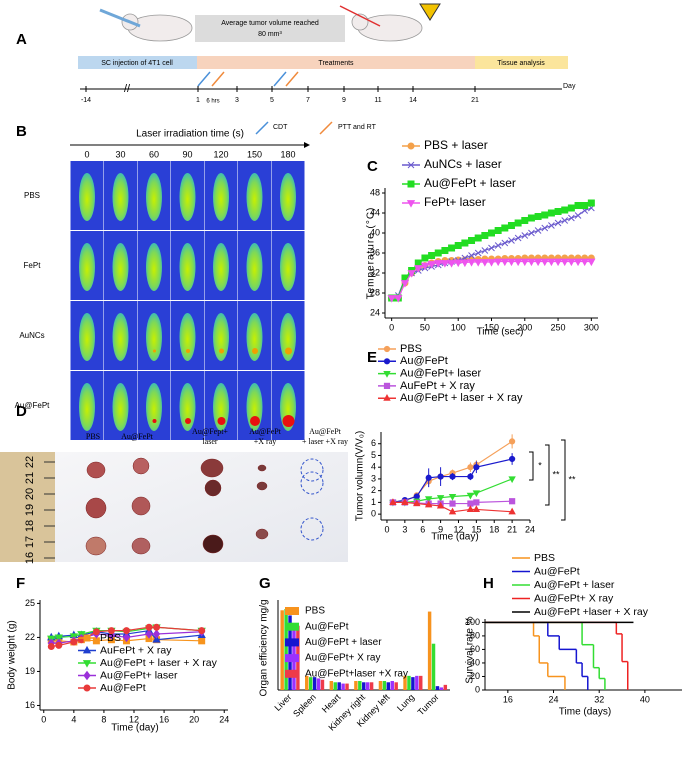 The width and height of the screenshot is (685, 777). Describe the element at coordinates (494, 529) in the screenshot. I see `x-tick-label: 18` at that location.